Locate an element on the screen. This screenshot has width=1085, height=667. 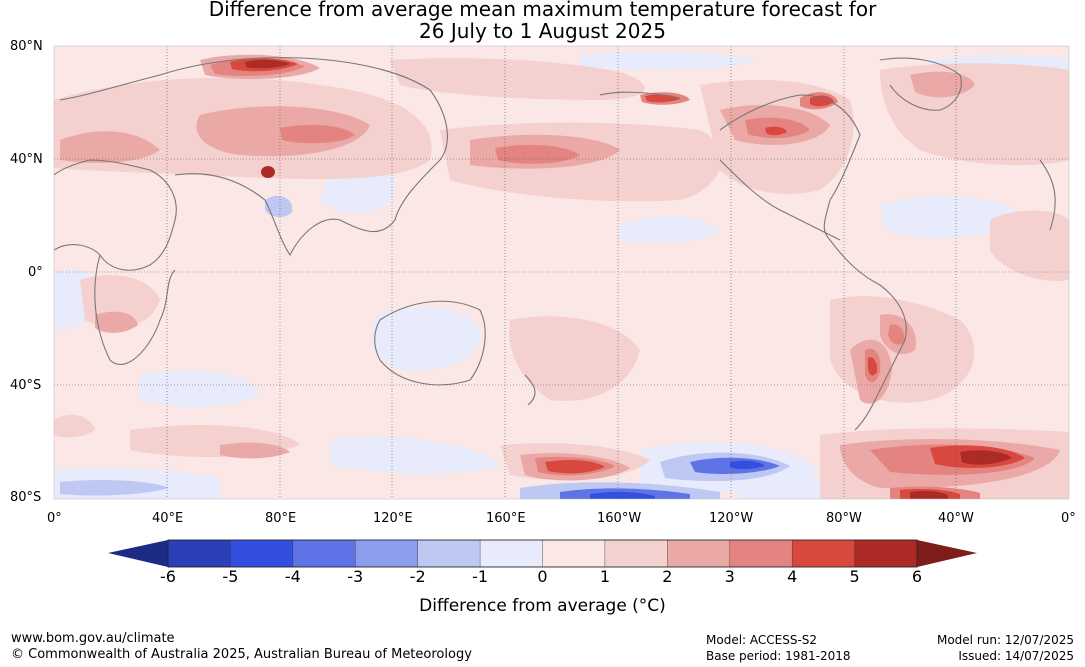
colorbar-tick-label: -3 is located at coordinates (355, 576).